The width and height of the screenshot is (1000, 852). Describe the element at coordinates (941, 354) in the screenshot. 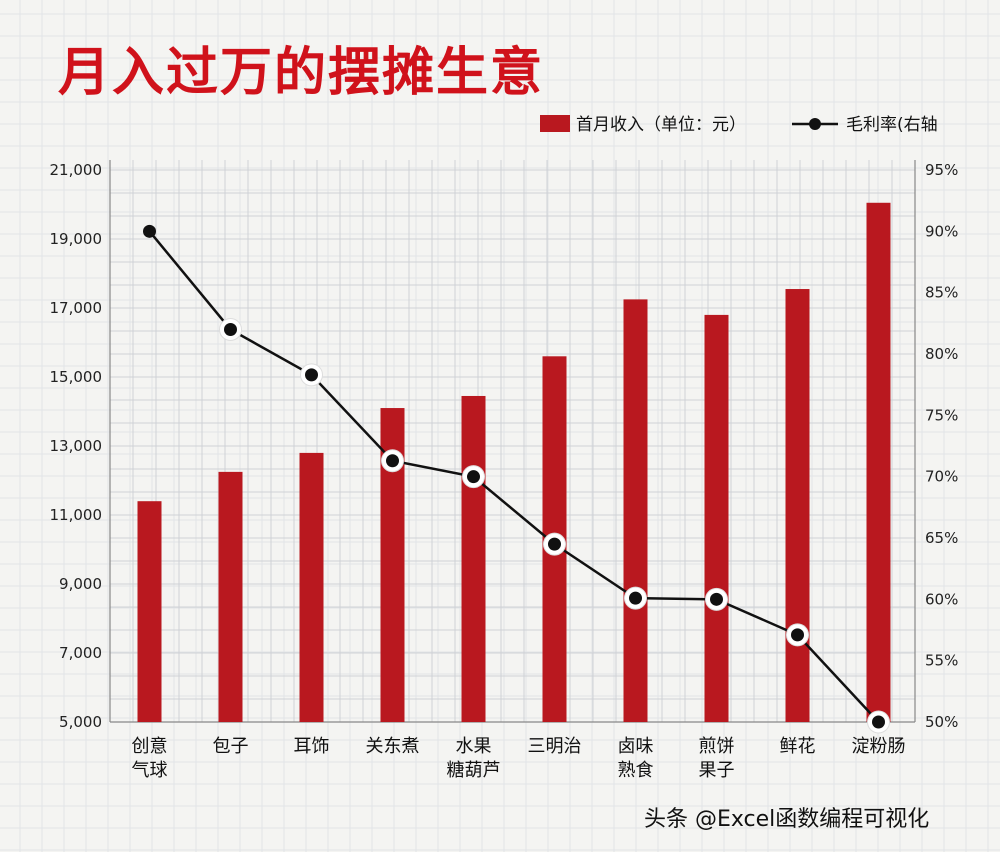

I see `right-tick-label: 80%` at that location.